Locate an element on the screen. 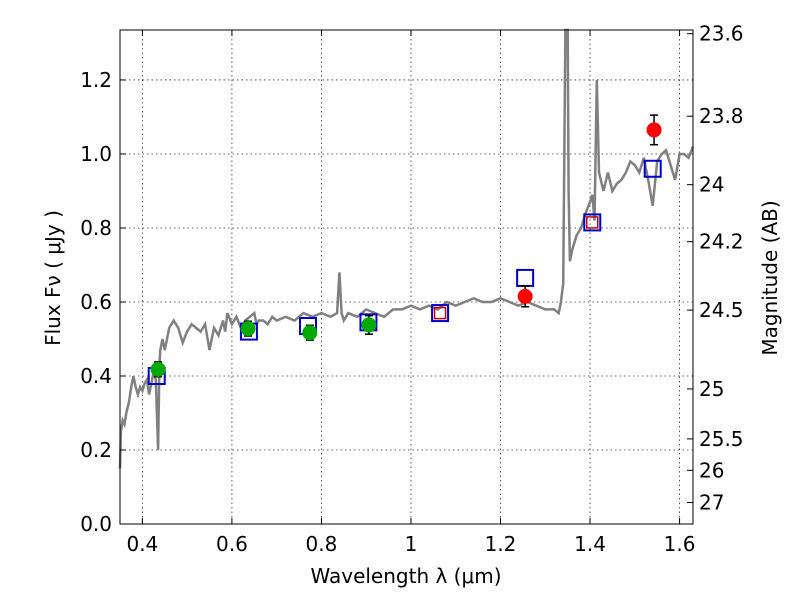  right-tick-label: 27 is located at coordinates (711, 503).